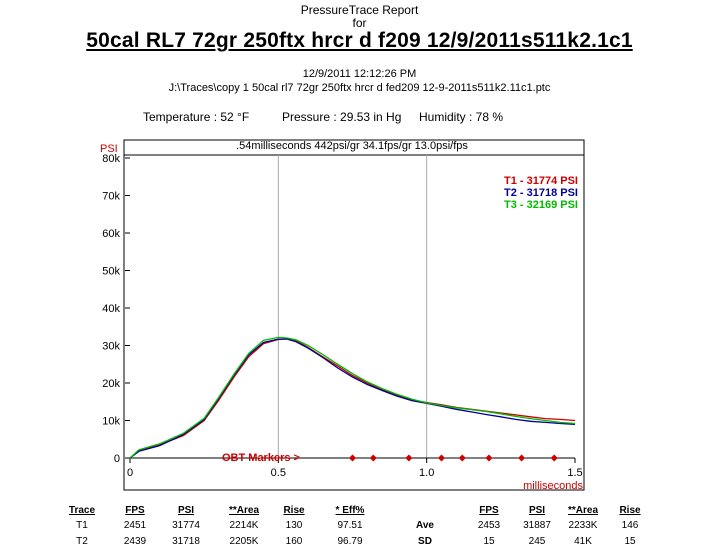 This screenshot has width=719, height=553. I want to click on x-tick-label: 1.5, so click(574, 473).